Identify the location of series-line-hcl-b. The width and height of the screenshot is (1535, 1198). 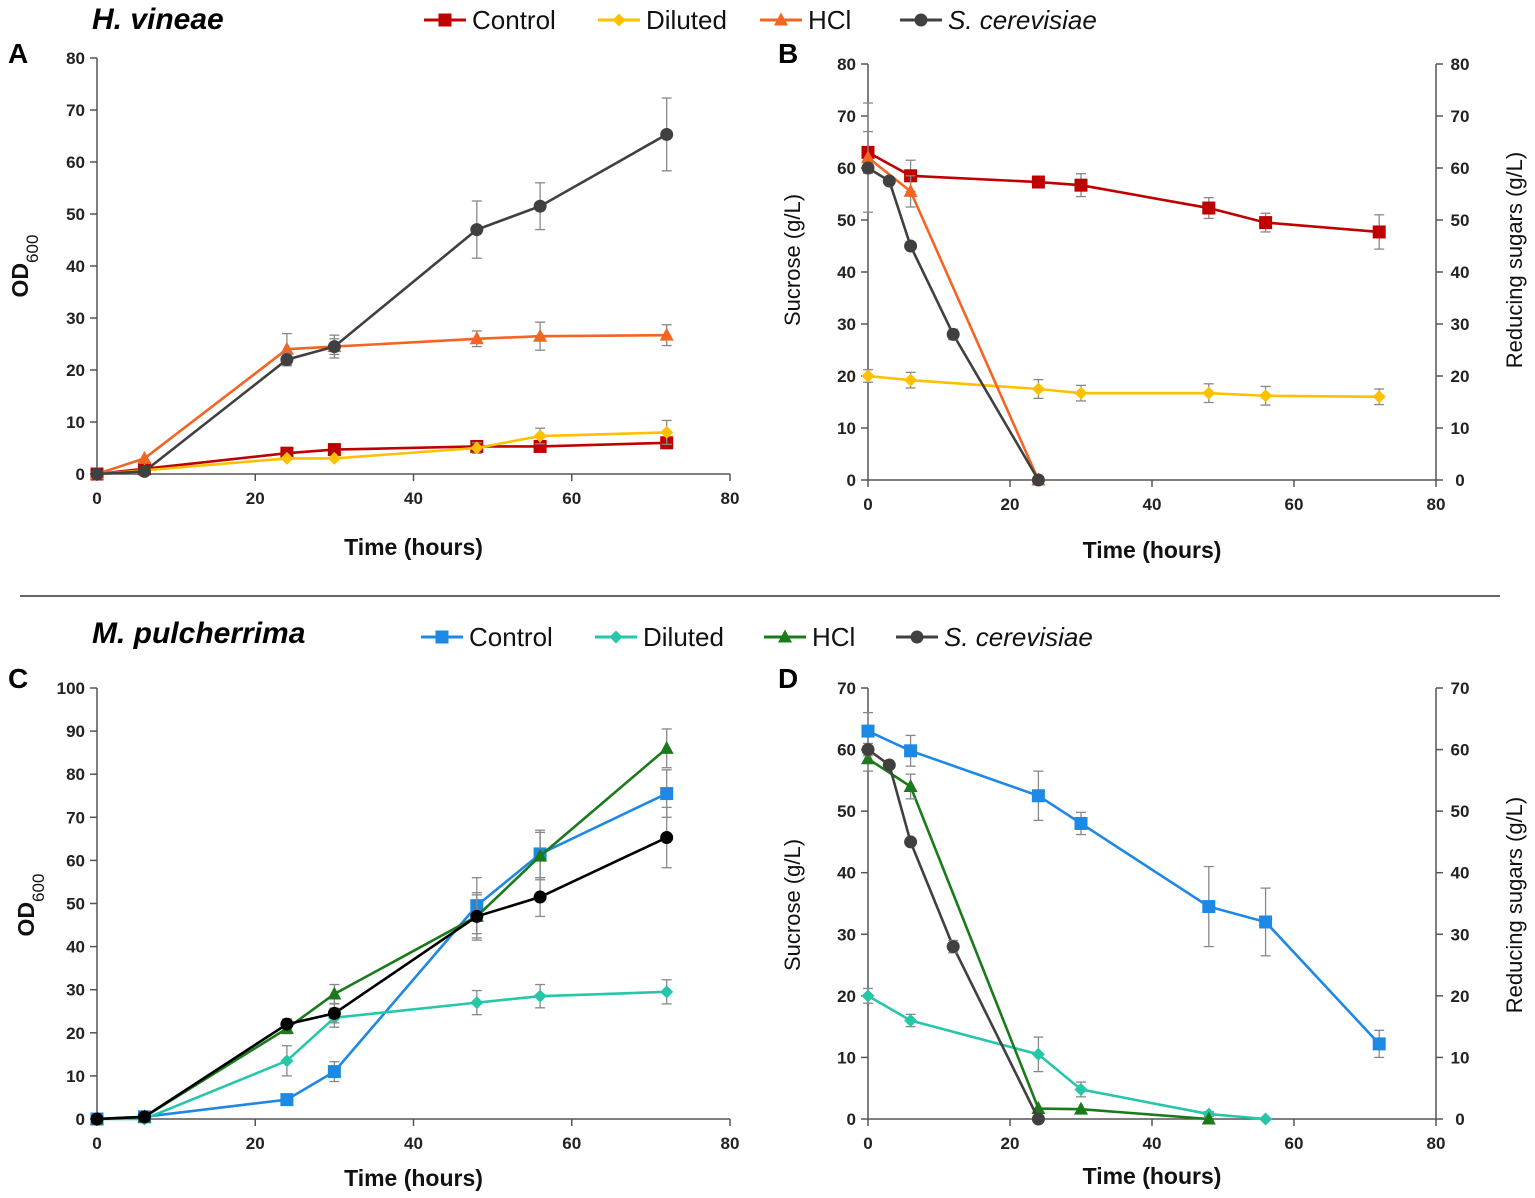
(953, 318).